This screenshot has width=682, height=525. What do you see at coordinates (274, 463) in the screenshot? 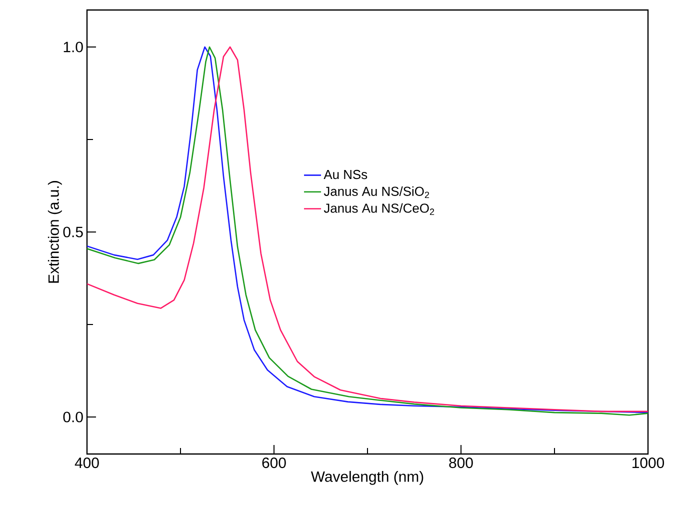
I see `x-tick-label: 600` at bounding box center [274, 463].